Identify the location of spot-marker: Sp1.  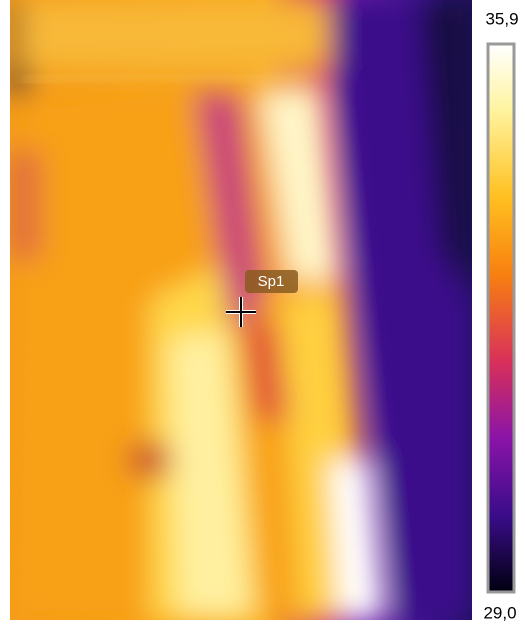
(262, 298).